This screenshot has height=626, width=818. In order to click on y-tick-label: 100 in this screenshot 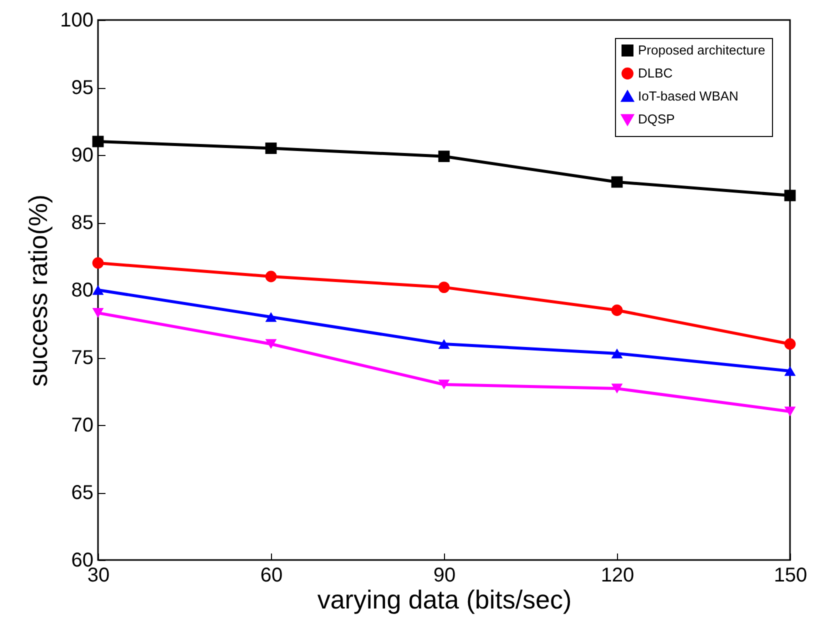, I will do `click(77, 21)`.